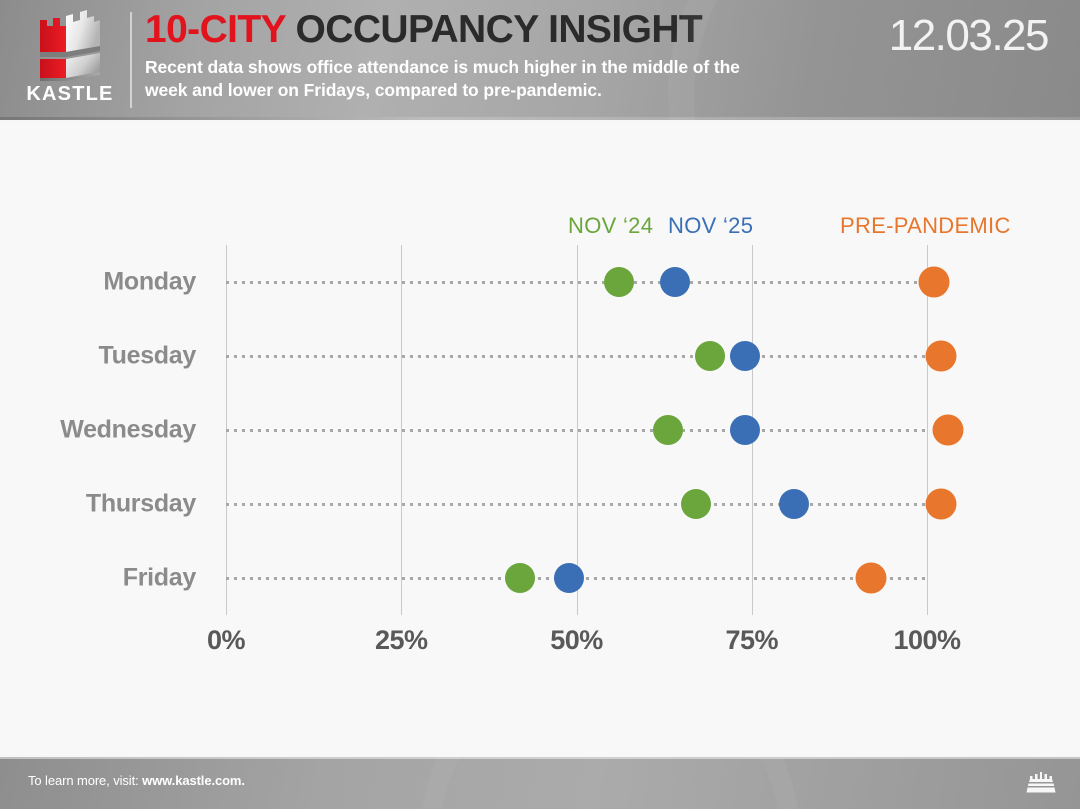 Image resolution: width=1080 pixels, height=809 pixels. I want to click on castle-mark-icon, so click(1041, 782).